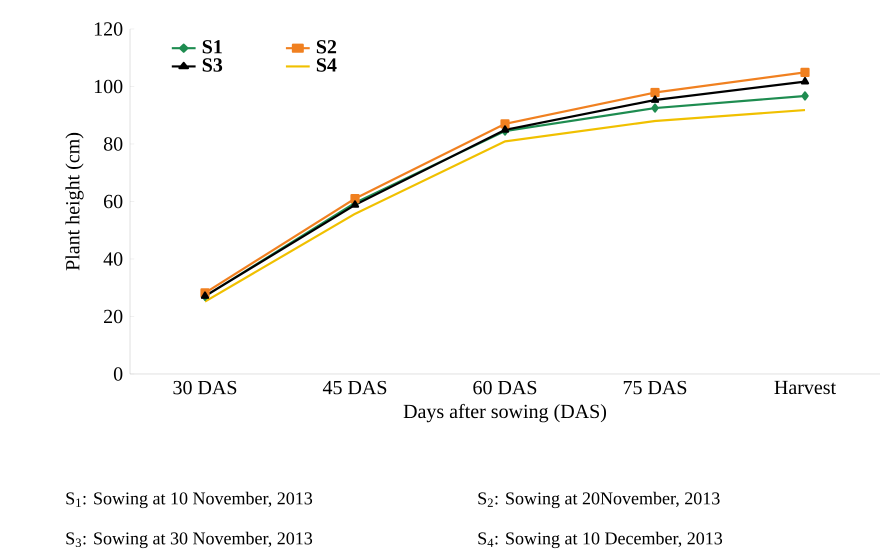  I want to click on y-tick-label: 120, so click(108, 29).